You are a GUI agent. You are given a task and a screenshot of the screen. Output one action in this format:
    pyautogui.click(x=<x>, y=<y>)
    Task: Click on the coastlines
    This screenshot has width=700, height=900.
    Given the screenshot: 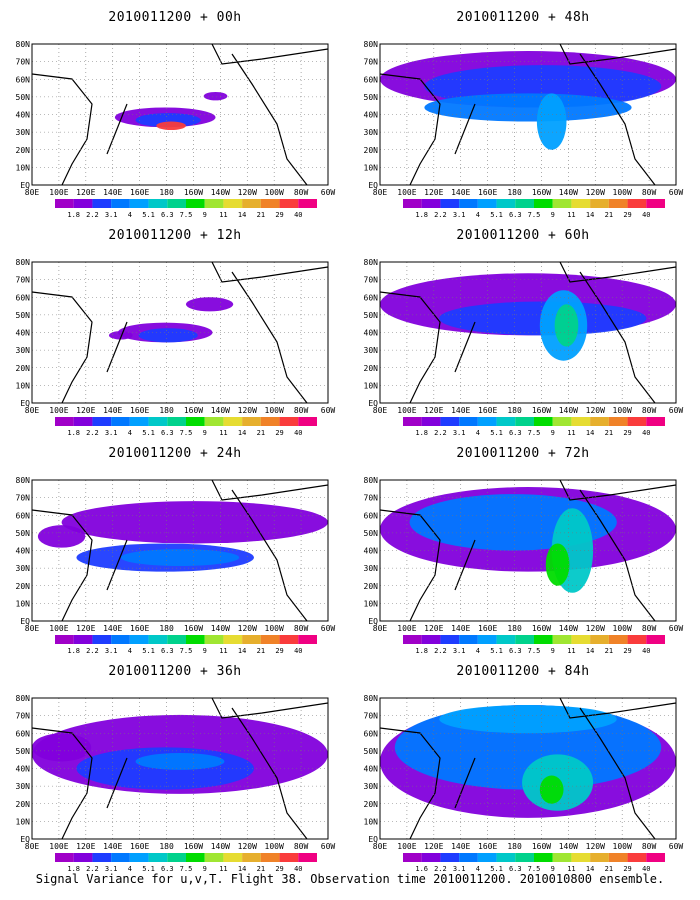 What is the action you would take?
    pyautogui.click(x=528, y=768)
    